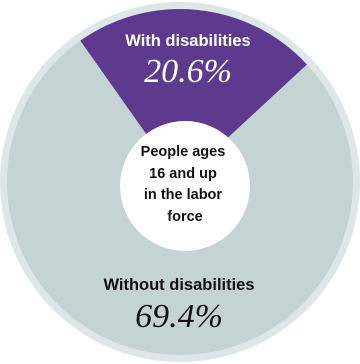  I want to click on value-without-disabilities: 69.4%, so click(179, 316).